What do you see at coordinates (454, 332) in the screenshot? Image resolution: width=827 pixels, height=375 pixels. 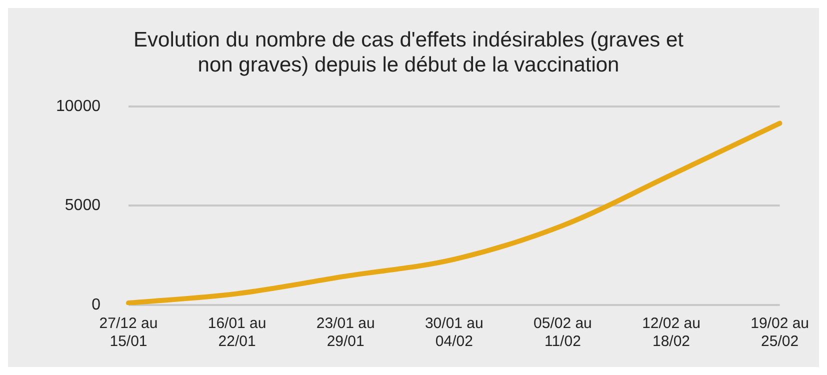 I see `x-tick-label: 30/01 au 04/02` at bounding box center [454, 332].